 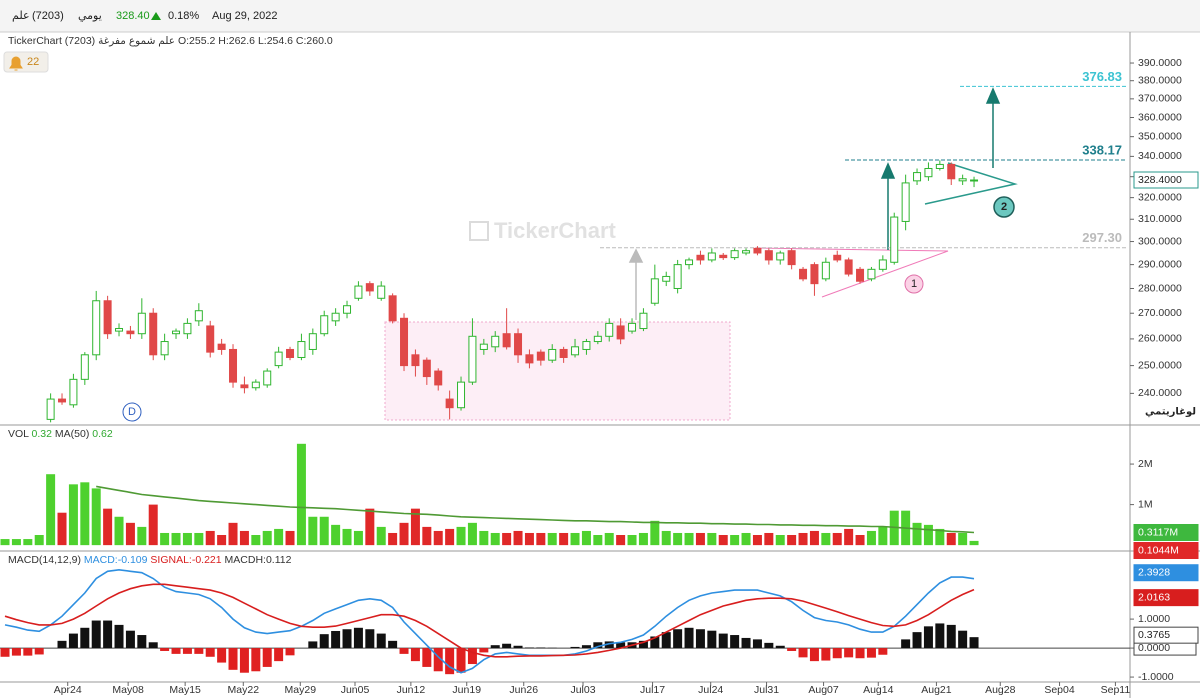 I want to click on marker-d-label: D, so click(x=132, y=412).